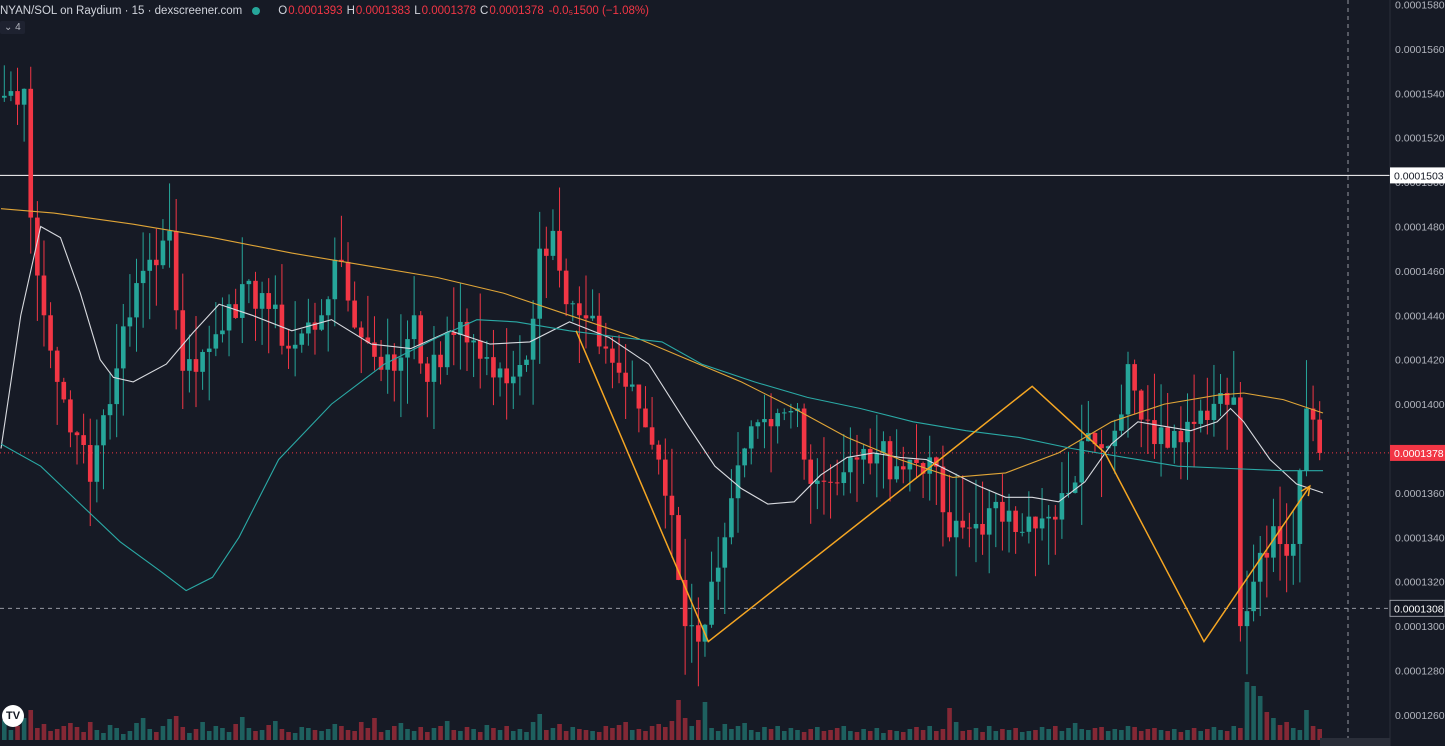 The height and width of the screenshot is (746, 1445). I want to click on y-tick-label: 0.0001280, so click(1420, 672).